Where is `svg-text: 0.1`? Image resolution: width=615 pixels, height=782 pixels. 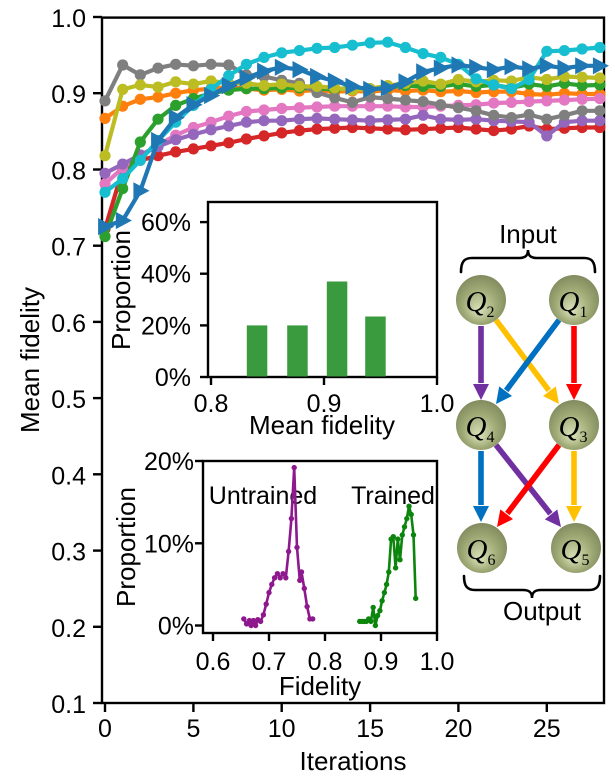
svg-text: 0.1 is located at coordinates (68, 705).